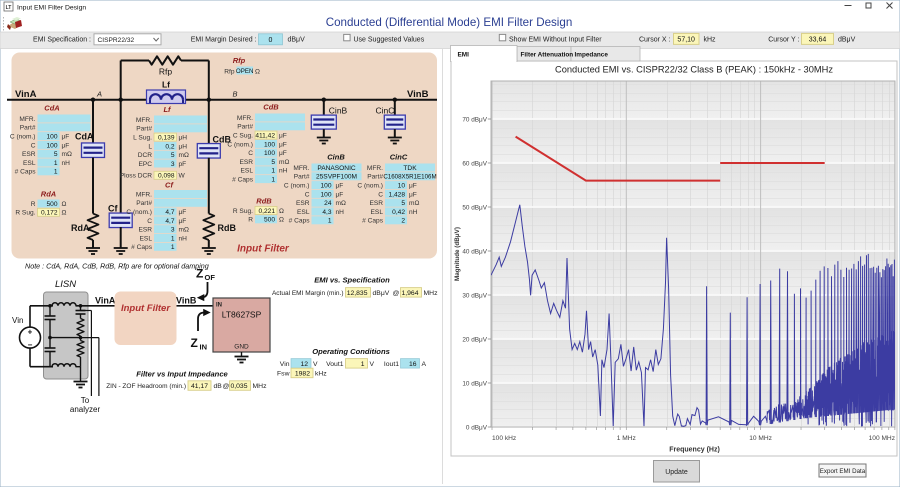 The height and width of the screenshot is (487, 900). What do you see at coordinates (26, 94) in the screenshot?
I see `svg-text: VinA` at bounding box center [26, 94].